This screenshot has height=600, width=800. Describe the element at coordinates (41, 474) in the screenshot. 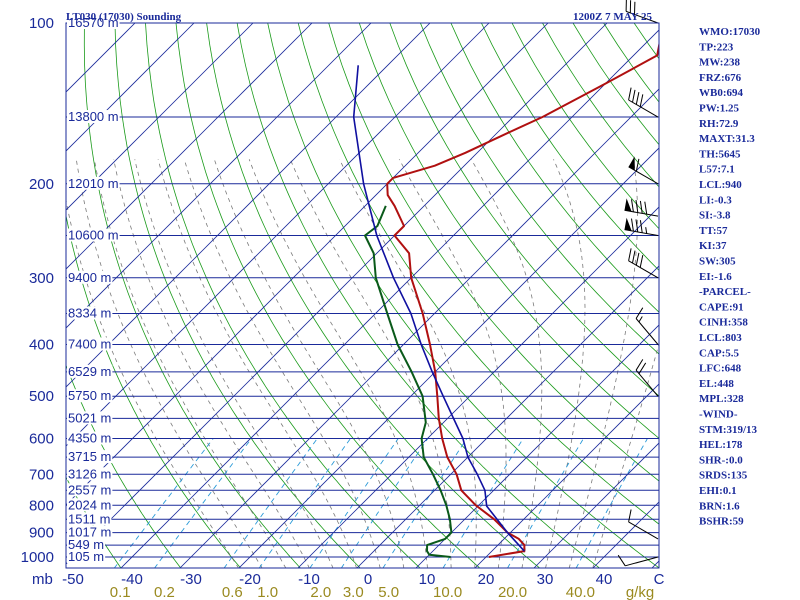

I see `pressure-tick-label: 700` at that location.